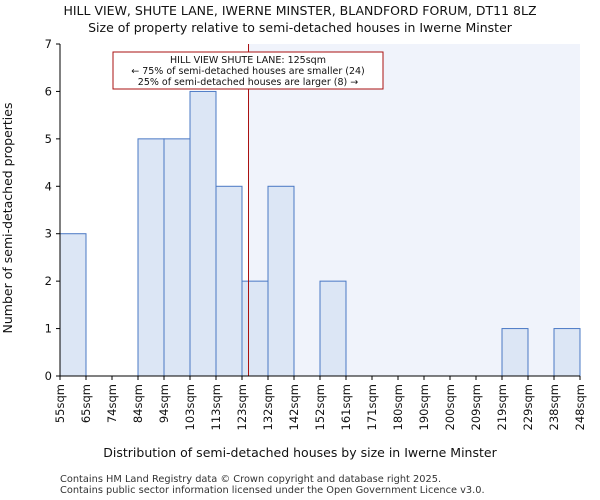 This screenshot has height=500, width=600. What do you see at coordinates (48, 329) in the screenshot?
I see `y-tick-label-1: 1` at bounding box center [48, 329].